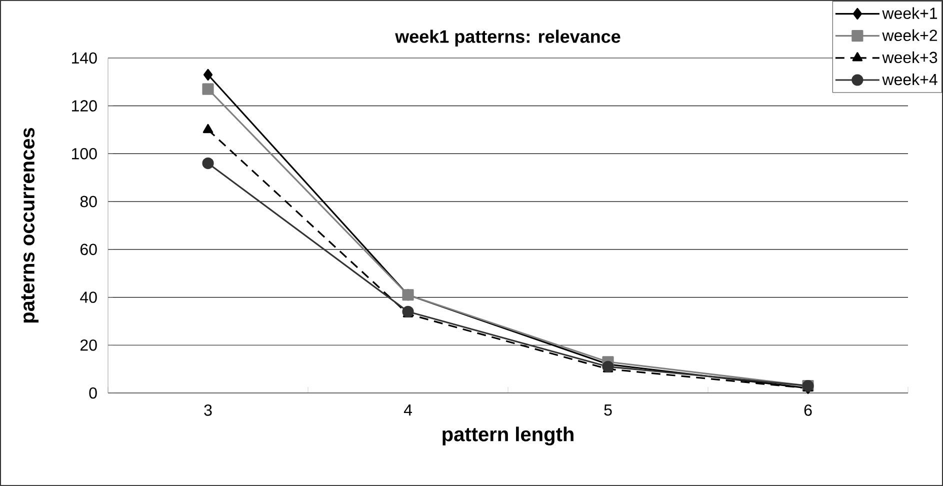 The image size is (943, 486). What do you see at coordinates (88, 202) in the screenshot?
I see `y-tick-label: 80` at bounding box center [88, 202].